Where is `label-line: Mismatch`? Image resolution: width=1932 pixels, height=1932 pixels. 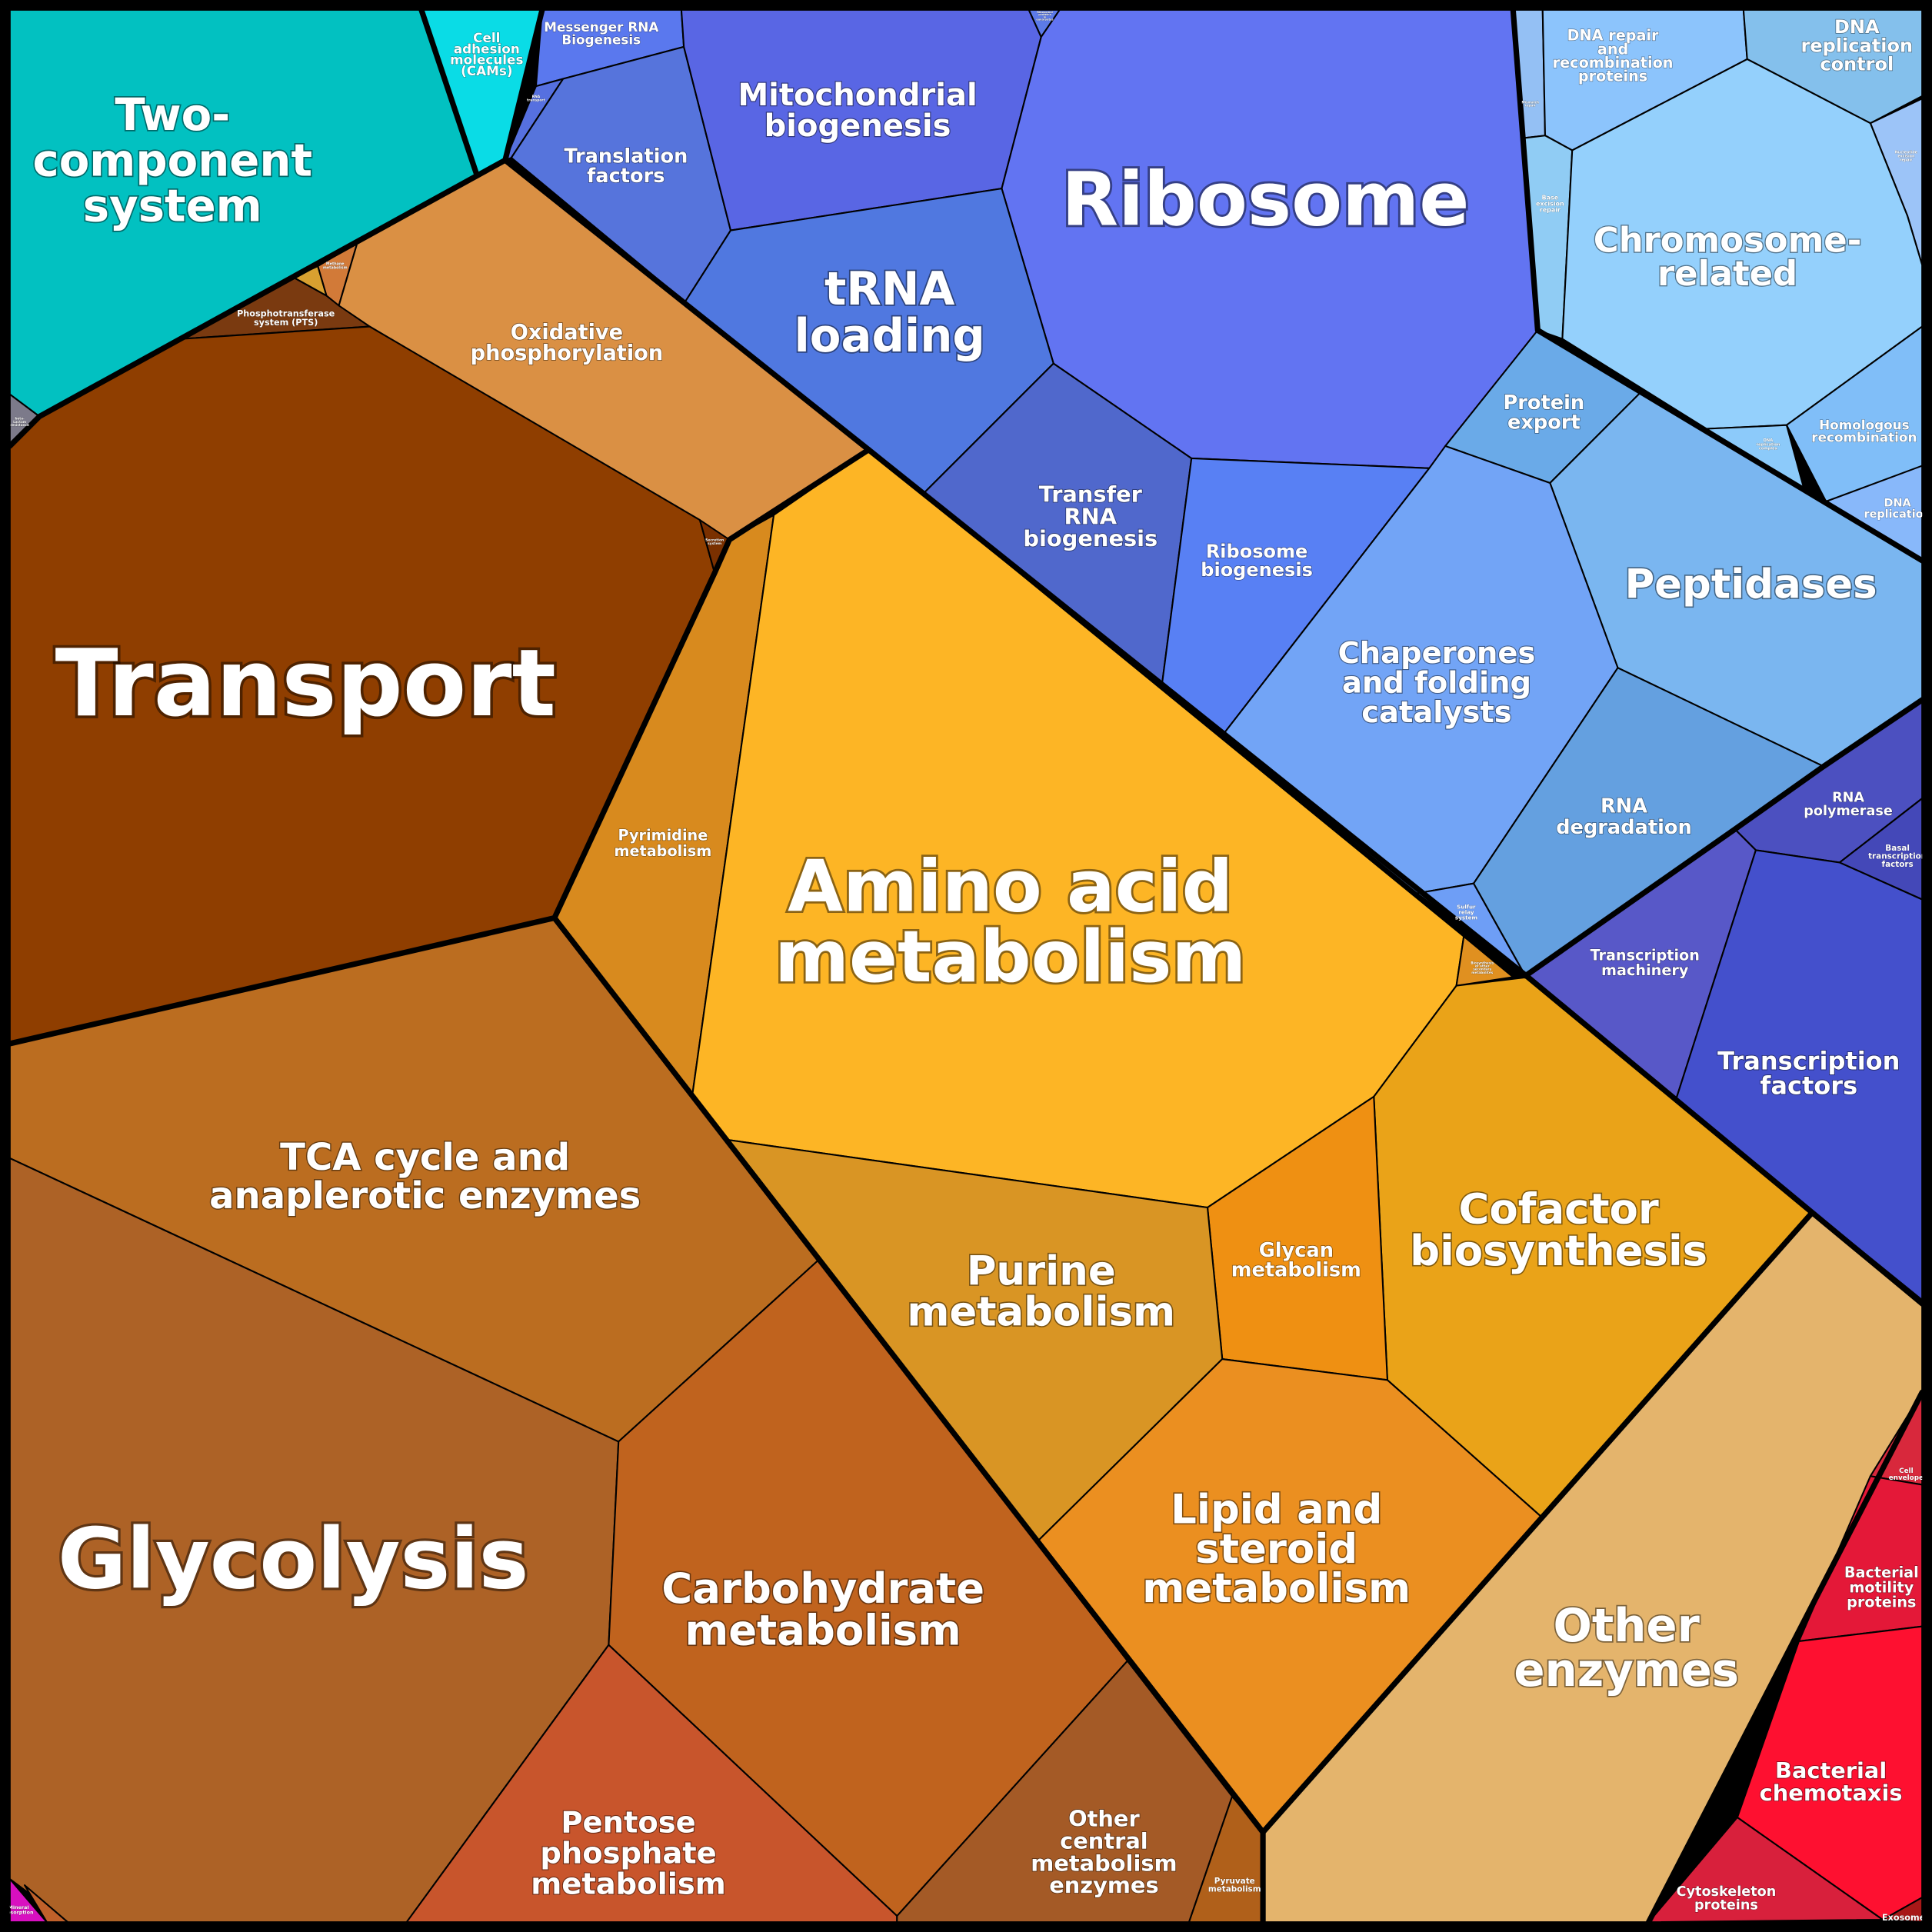 label-line: Mismatch is located at coordinates (1530, 102).